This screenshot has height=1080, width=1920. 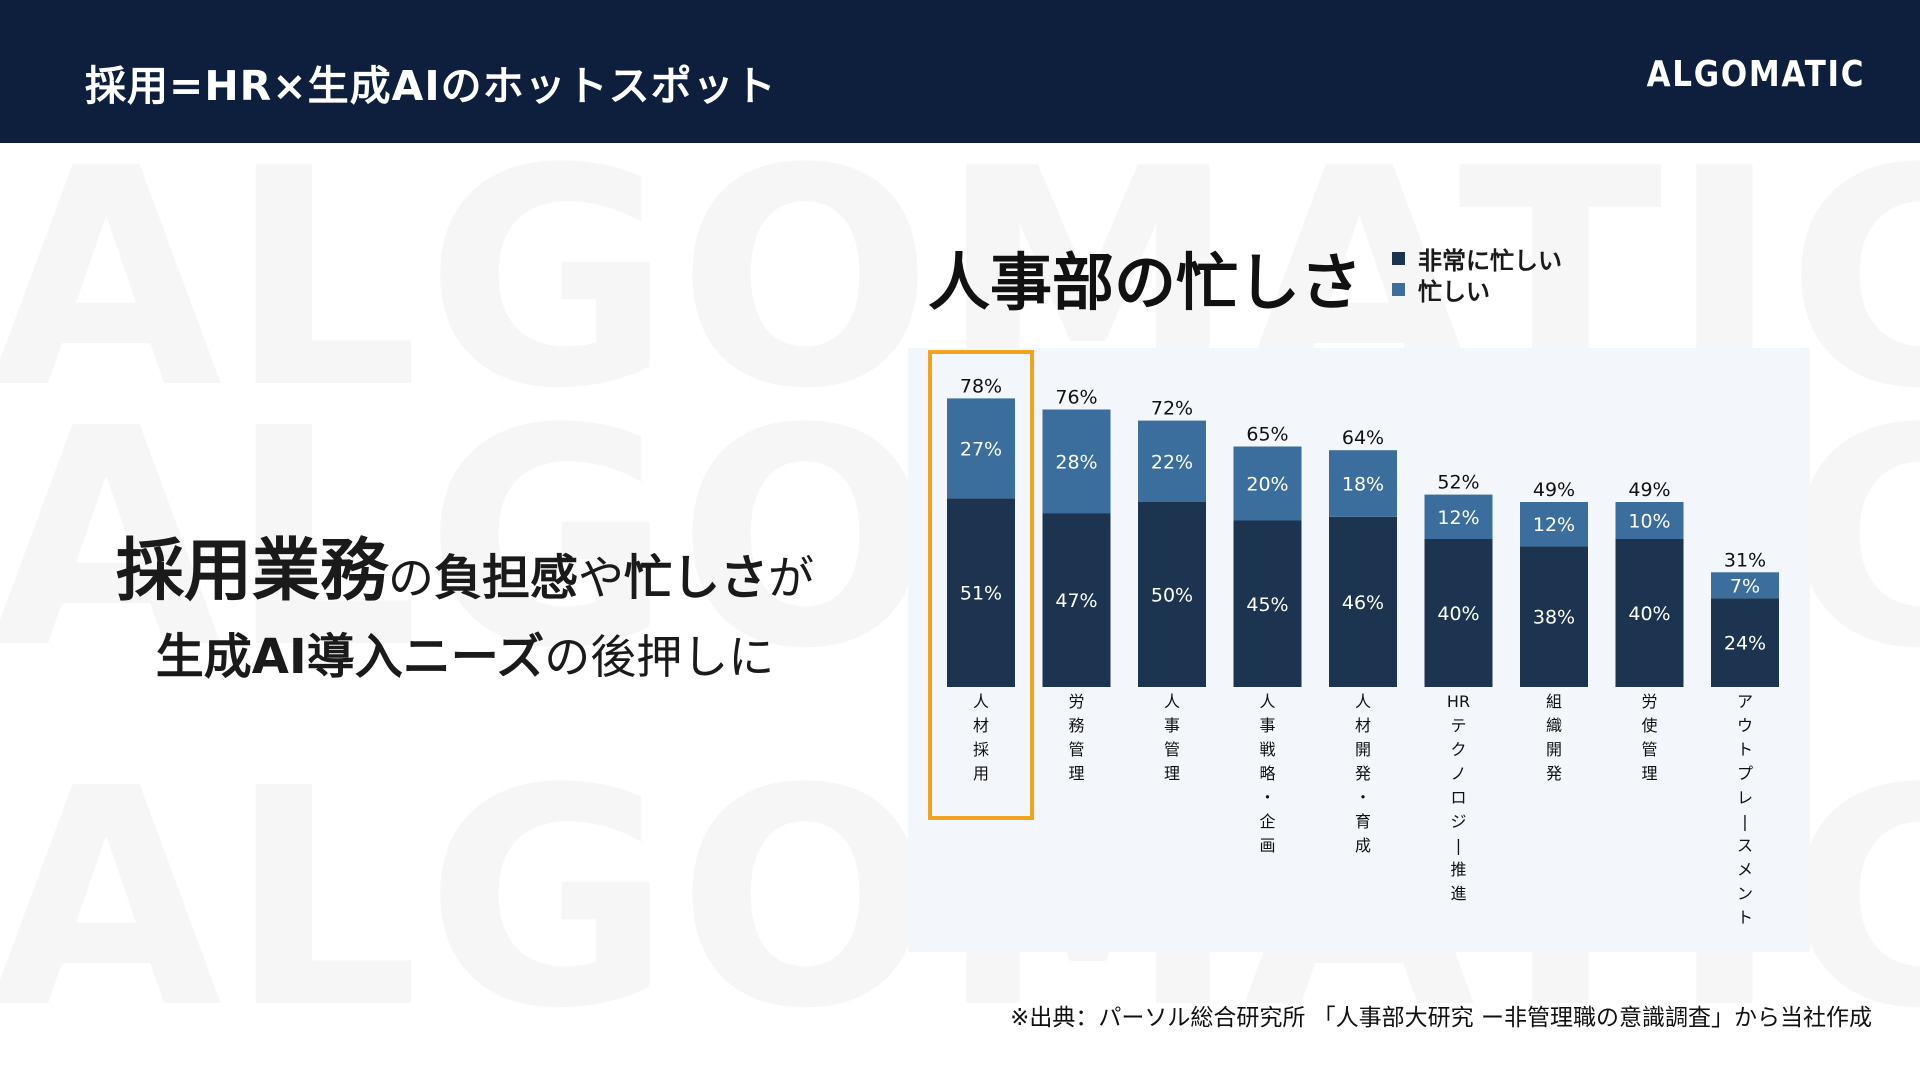 I want to click on legend-swatch-busy, so click(x=1398, y=289).